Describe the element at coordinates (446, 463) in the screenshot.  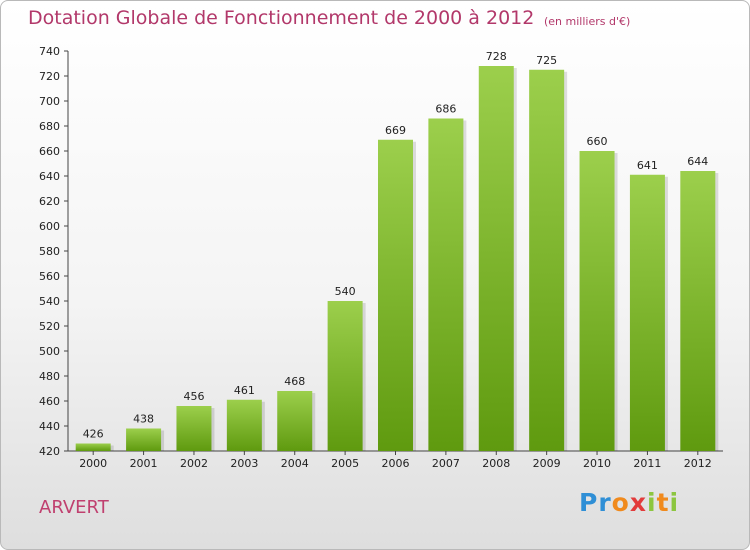
I see `x-tick-label-2007: 2007` at that location.